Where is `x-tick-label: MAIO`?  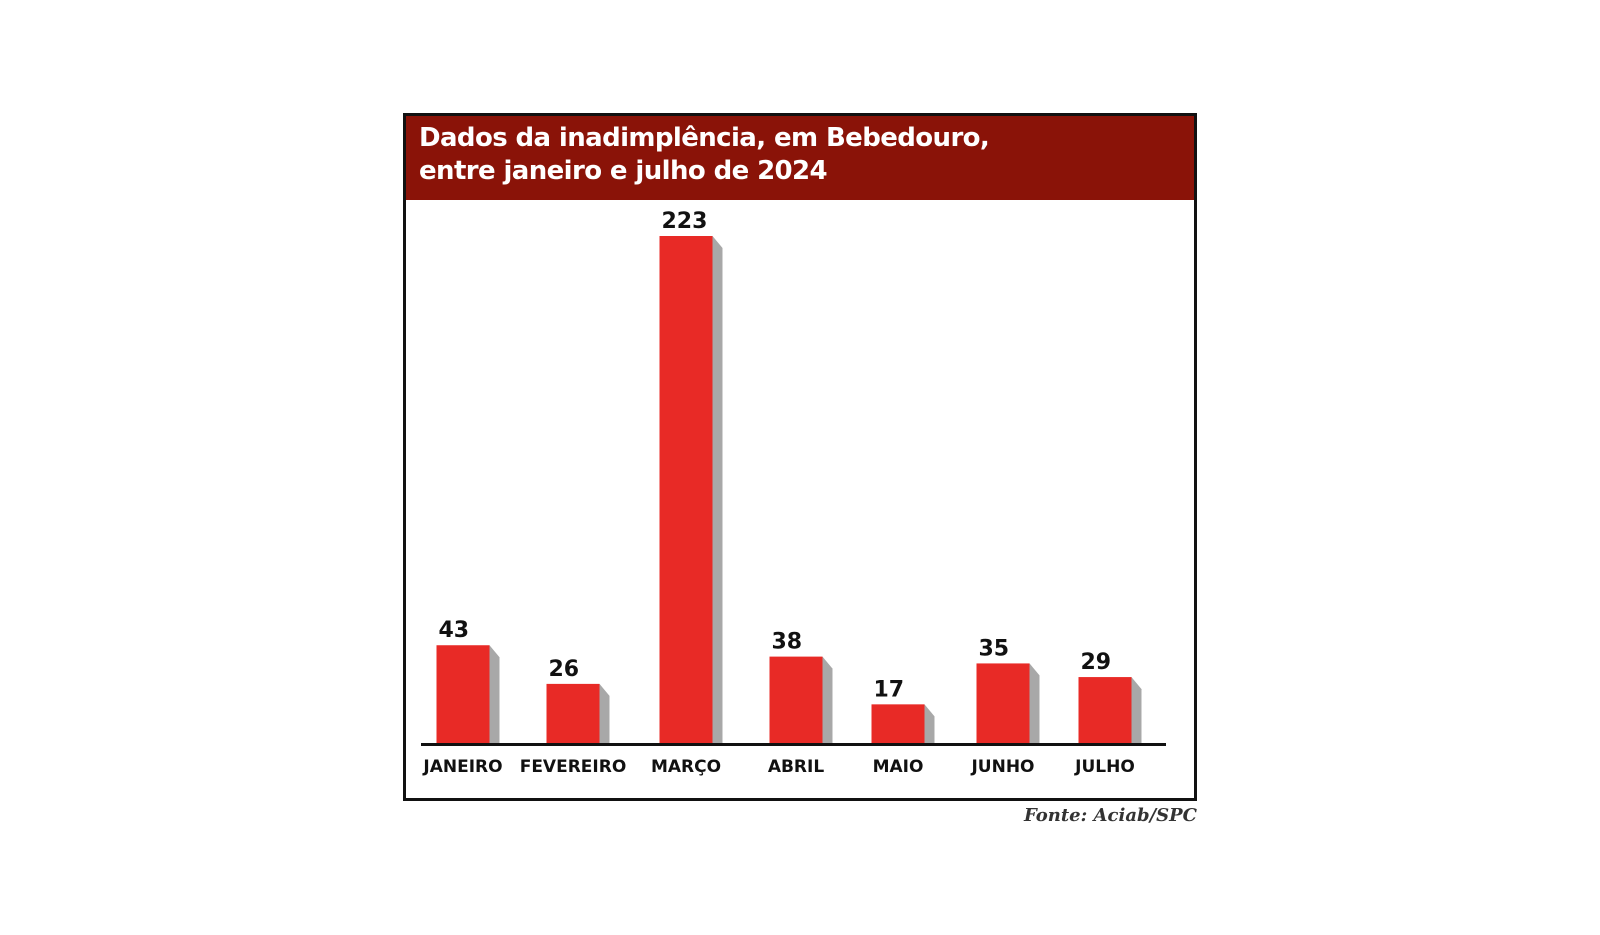 x-tick-label: MAIO is located at coordinates (898, 767).